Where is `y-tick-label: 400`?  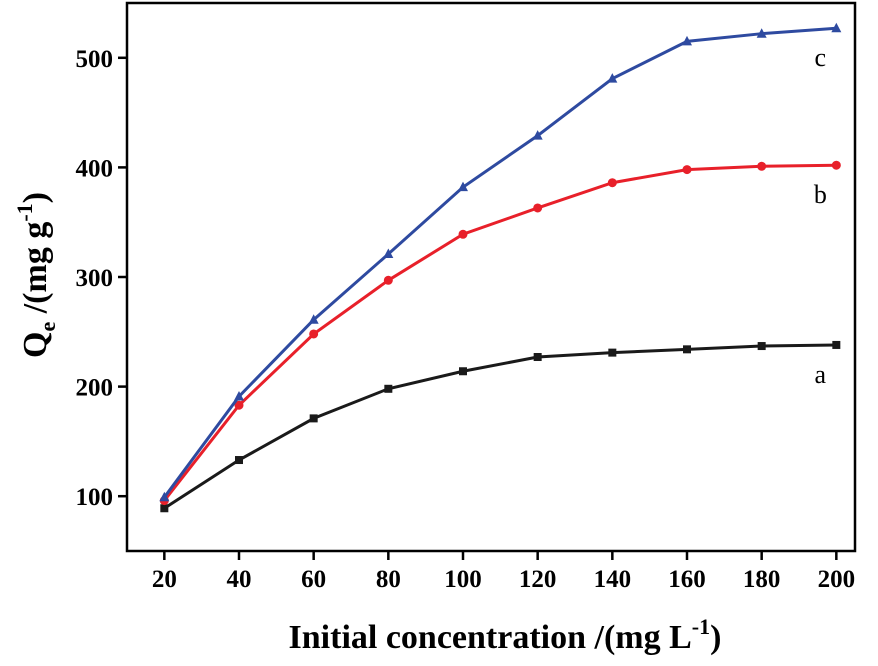 y-tick-label: 400 is located at coordinates (95, 168).